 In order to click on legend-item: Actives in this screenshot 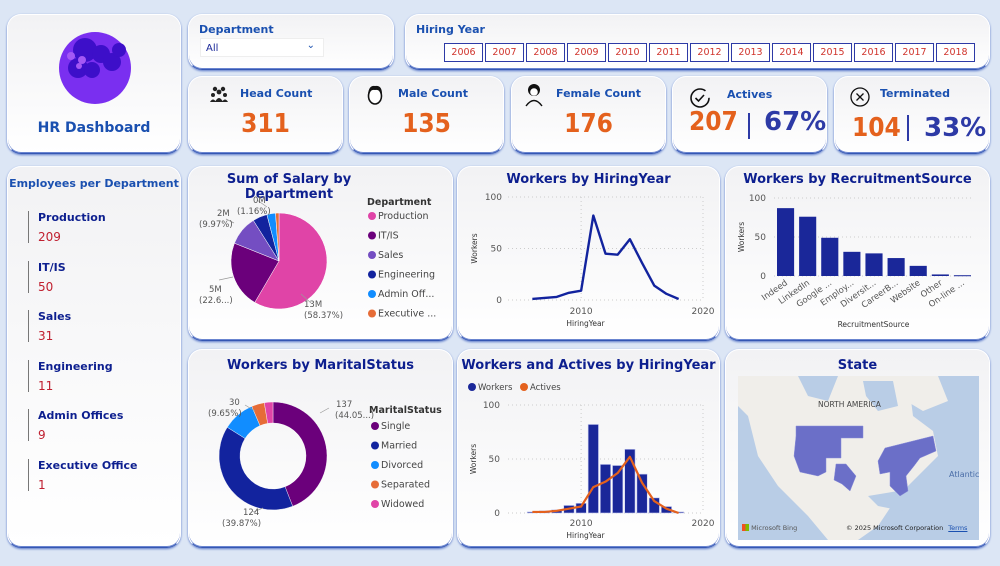, I will do `click(545, 388)`.